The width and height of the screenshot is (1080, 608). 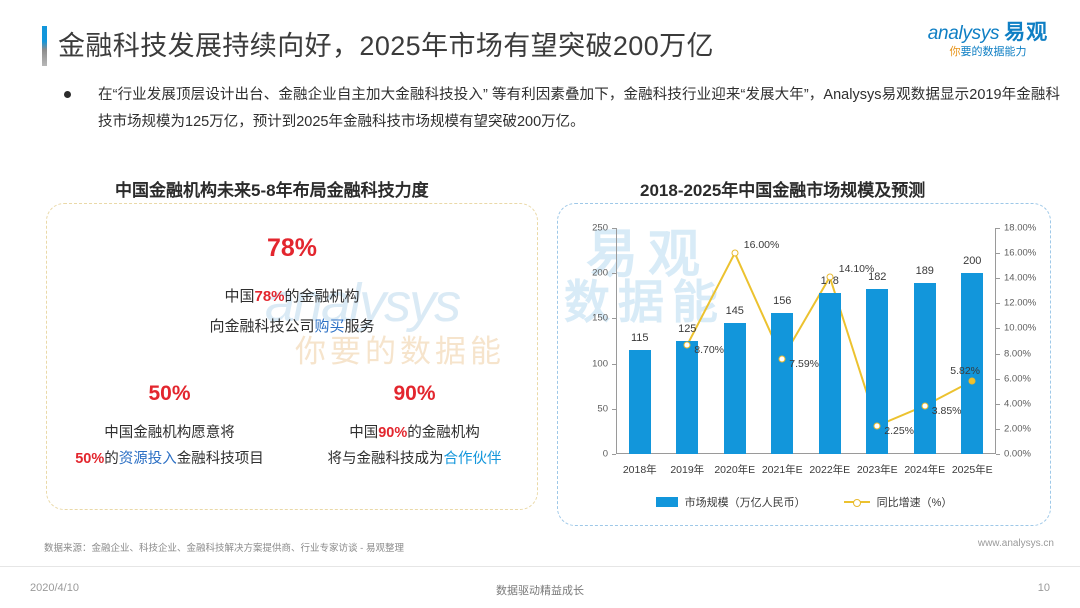 What do you see at coordinates (972, 470) in the screenshot?
I see `x-axis-category-label: 2025年E` at bounding box center [972, 470].